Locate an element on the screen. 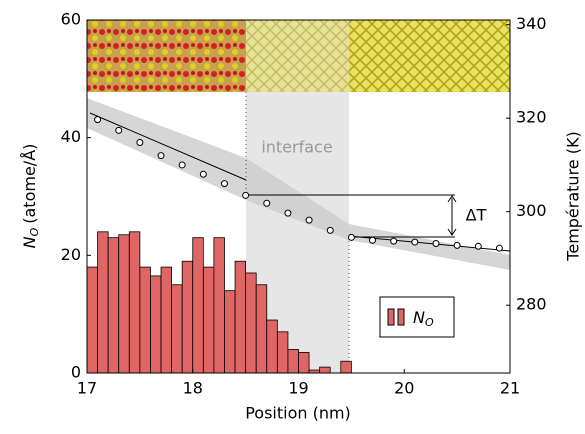 Image resolution: width=585 pixels, height=434 pixels. x-tick-label: 20 is located at coordinates (404, 388).